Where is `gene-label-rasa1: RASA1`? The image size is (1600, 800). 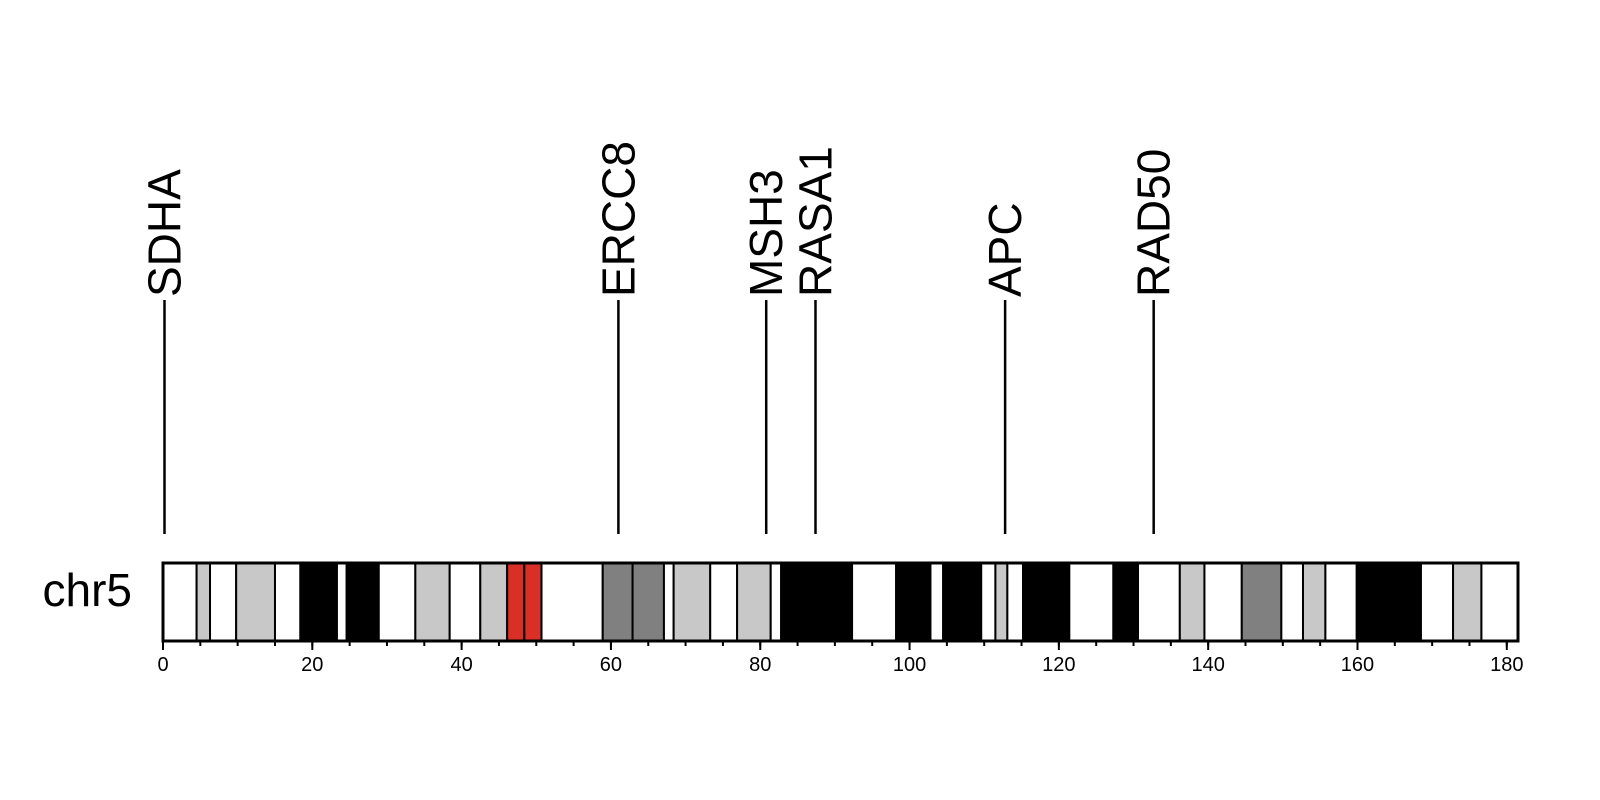
gene-label-rasa1: RASA1 is located at coordinates (815, 221).